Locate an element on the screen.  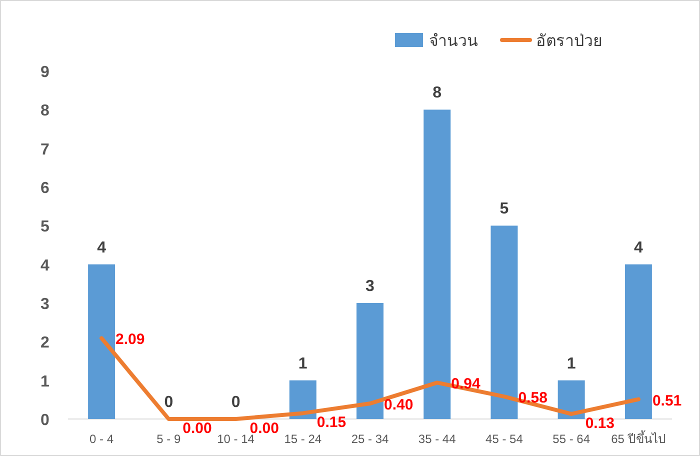
data-label: 0.15 is located at coordinates (331, 423).